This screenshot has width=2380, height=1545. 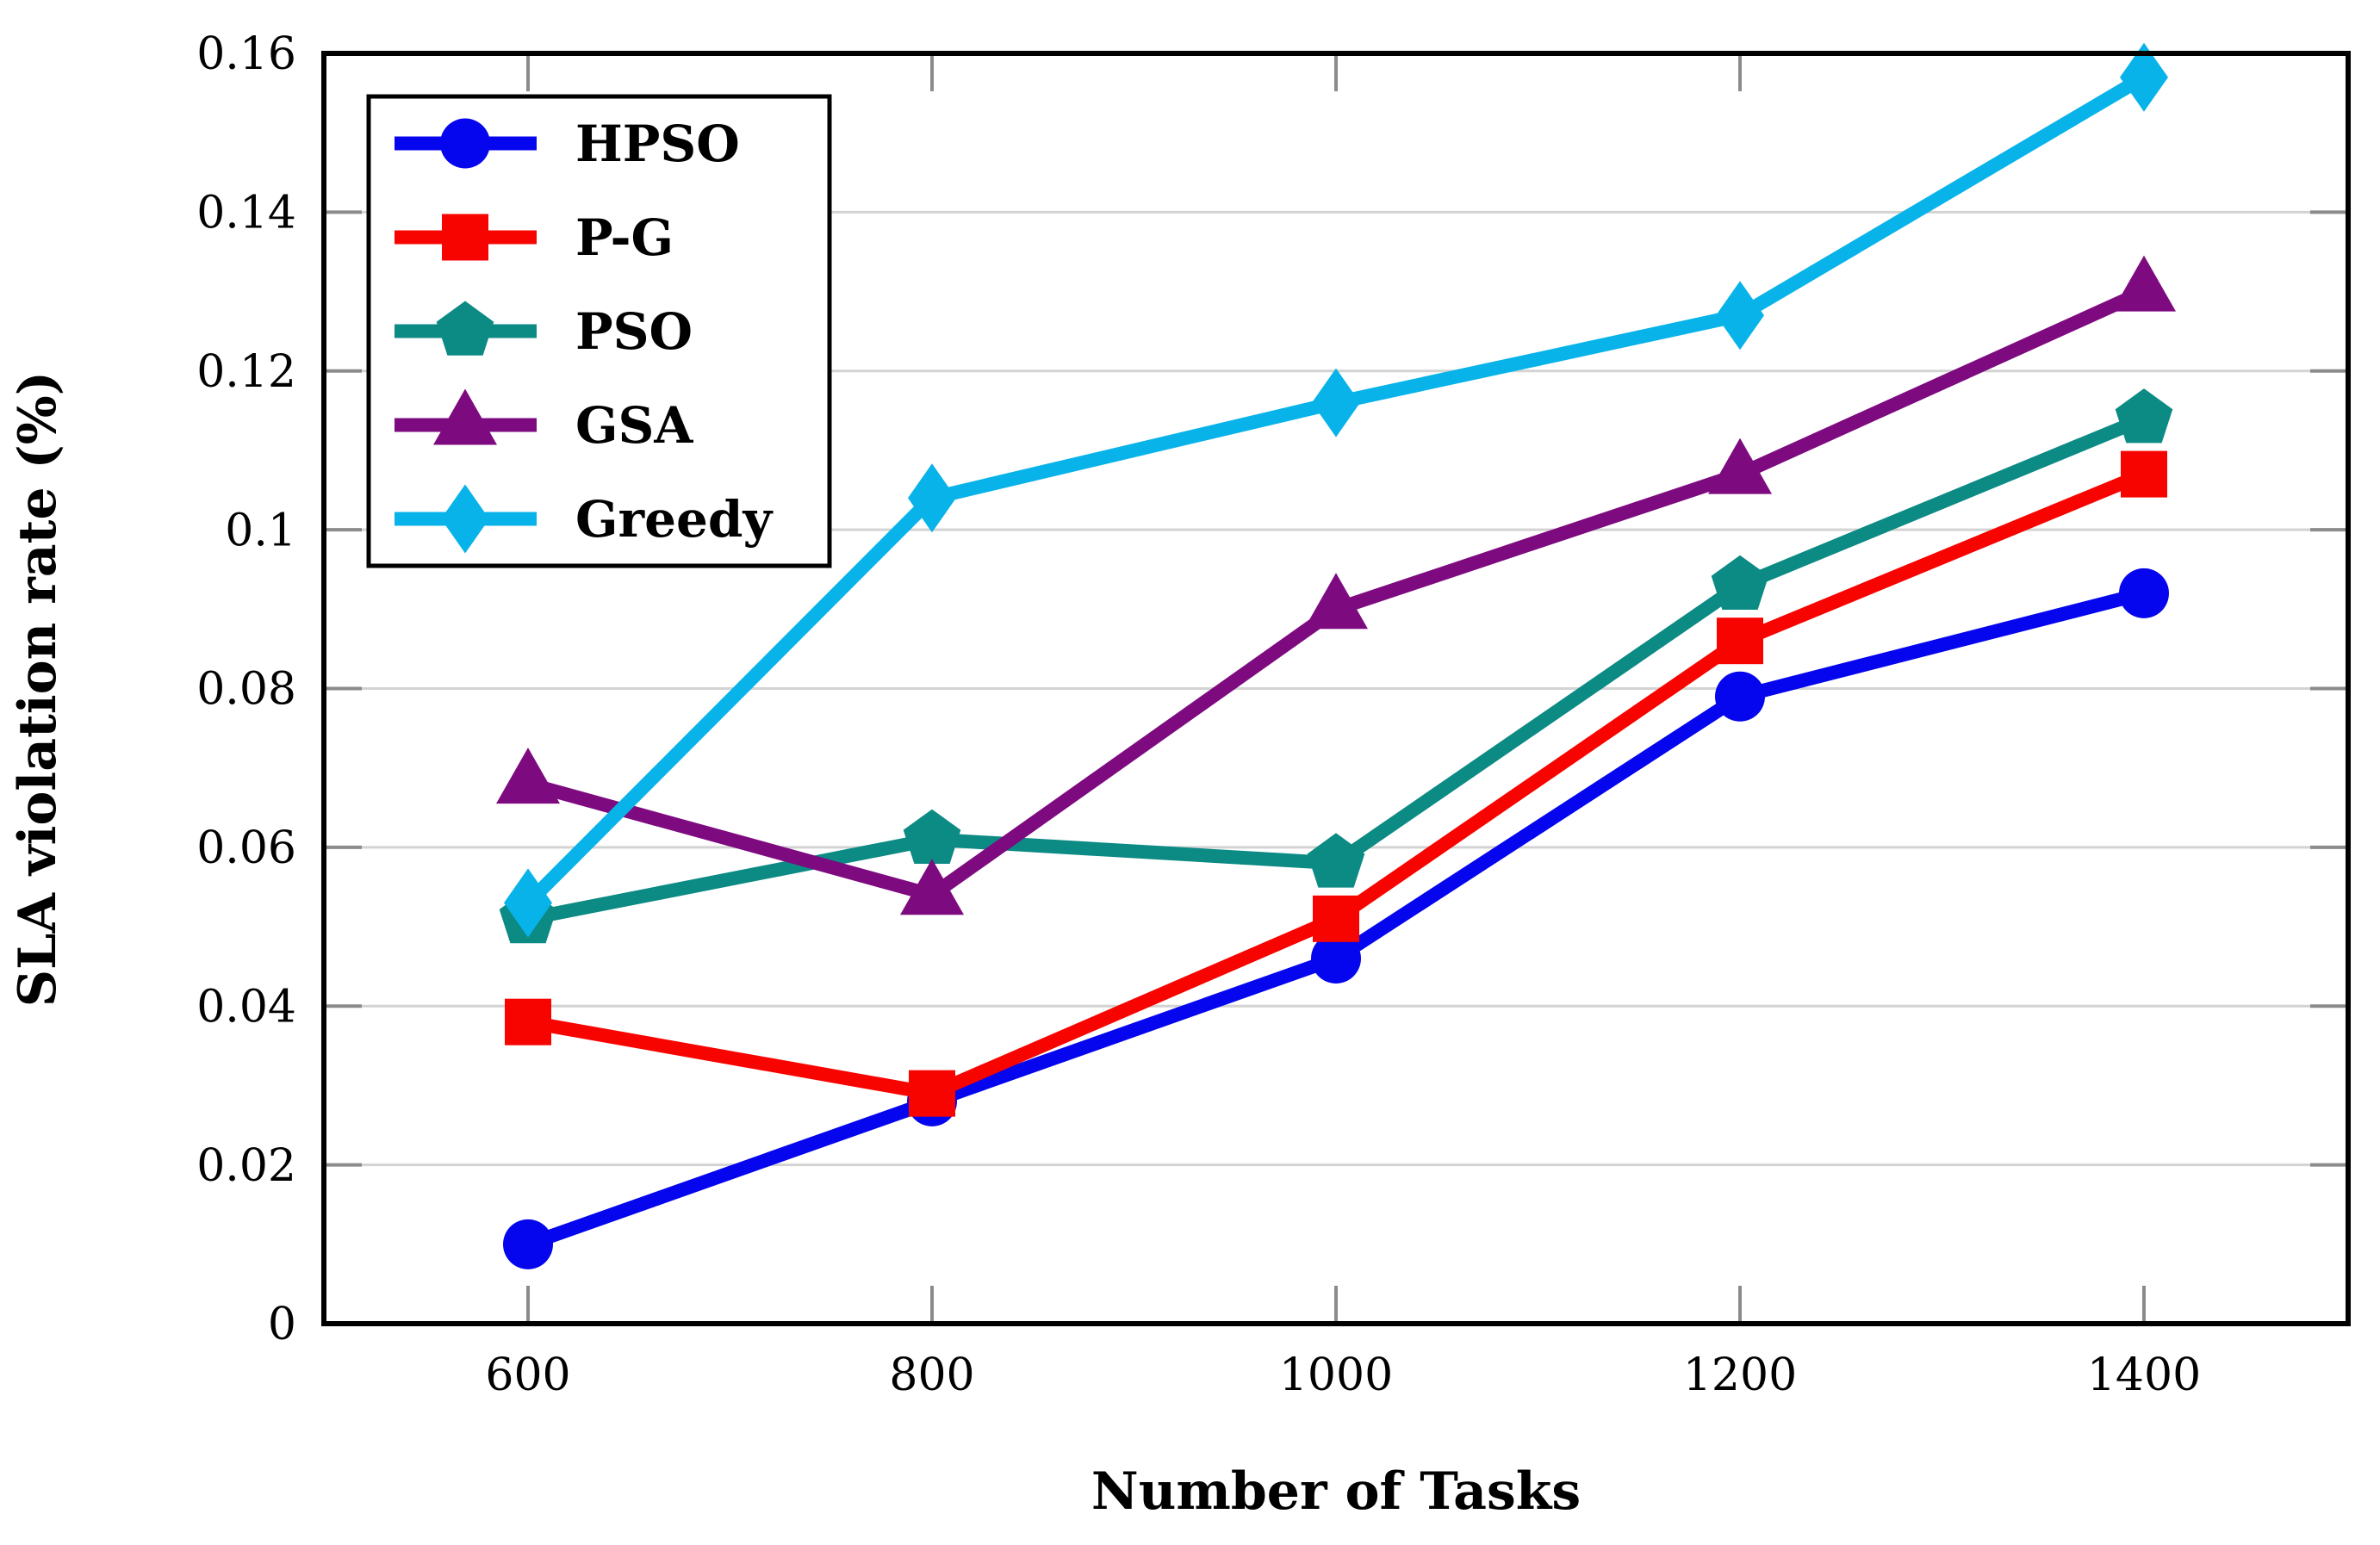 What do you see at coordinates (544, 331) in the screenshot?
I see `legend-item-pso: PSO` at bounding box center [544, 331].